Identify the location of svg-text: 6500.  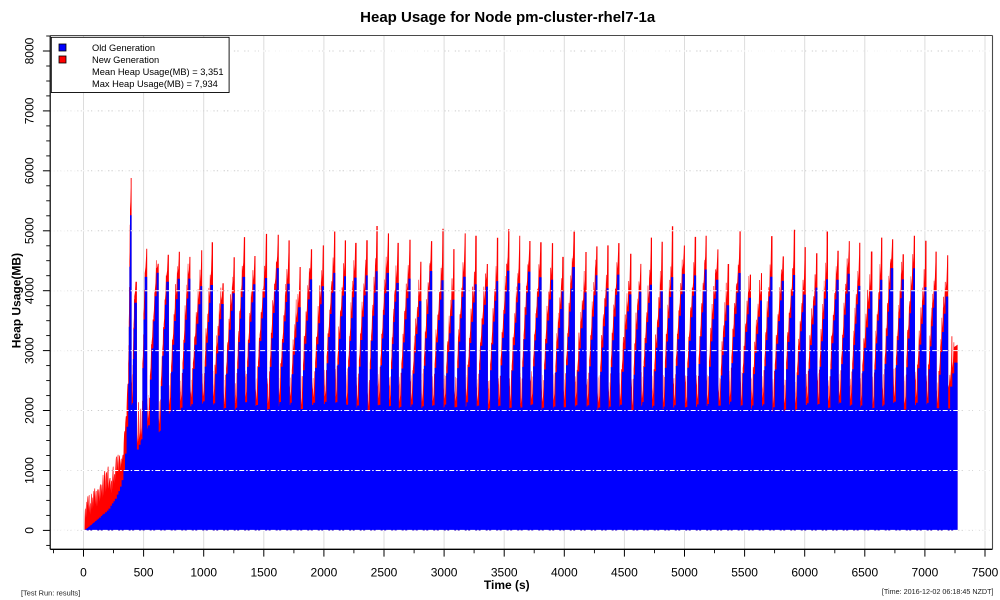
(864, 573).